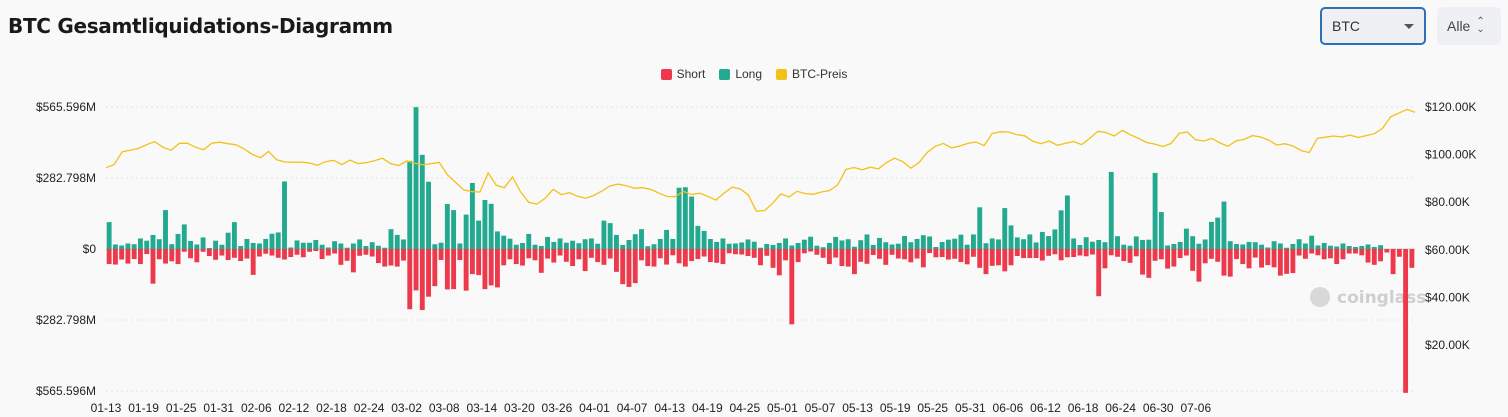 The height and width of the screenshot is (417, 1508). Describe the element at coordinates (481, 408) in the screenshot. I see `x-tick-label: 03-14` at that location.